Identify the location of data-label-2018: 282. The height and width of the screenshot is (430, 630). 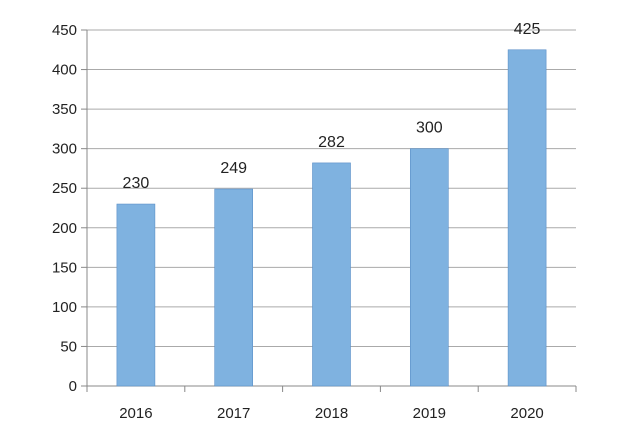
(331, 142).